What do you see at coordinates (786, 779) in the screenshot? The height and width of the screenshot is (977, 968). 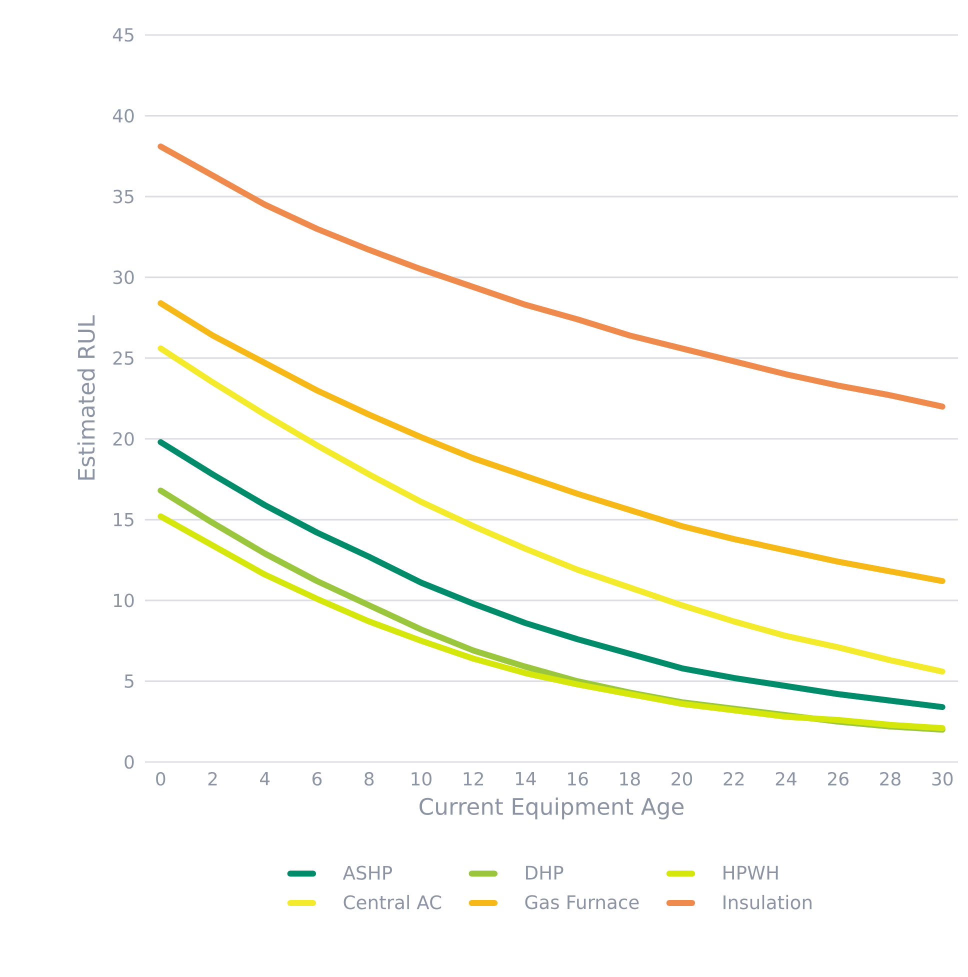 I see `x-tick-label: 24` at bounding box center [786, 779].